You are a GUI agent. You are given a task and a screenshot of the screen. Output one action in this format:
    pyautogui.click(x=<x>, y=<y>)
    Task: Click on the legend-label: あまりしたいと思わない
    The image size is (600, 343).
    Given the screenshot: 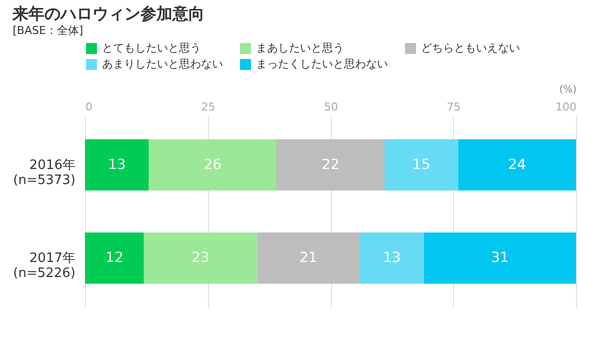 What is the action you would take?
    pyautogui.click(x=162, y=64)
    